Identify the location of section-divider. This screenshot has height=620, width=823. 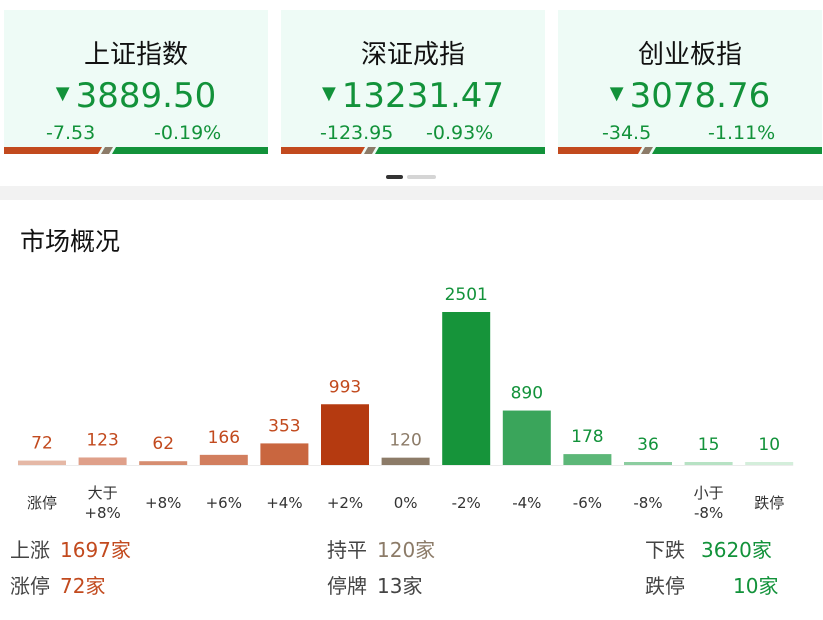
(411, 193).